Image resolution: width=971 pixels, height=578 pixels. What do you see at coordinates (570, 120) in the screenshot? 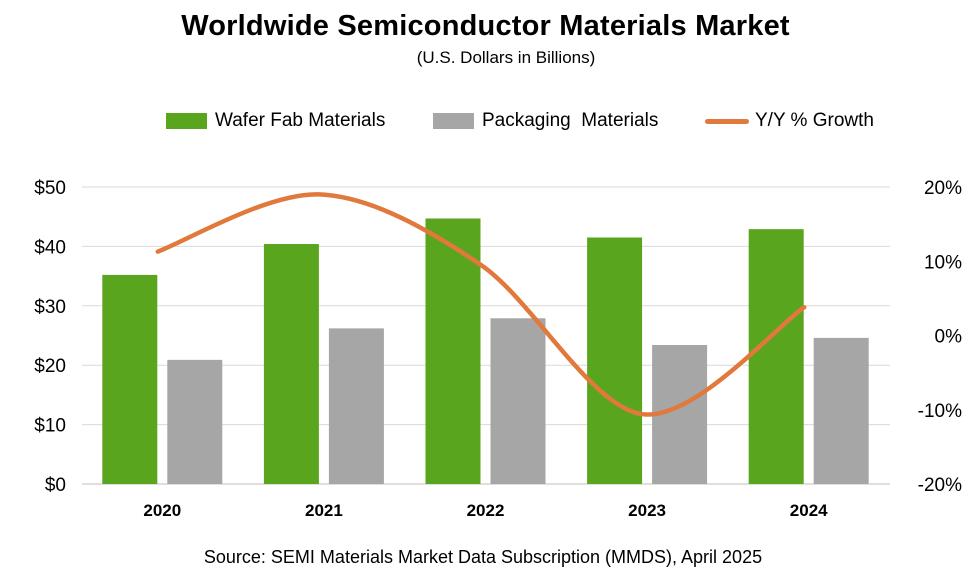
I see `legend-label-packaging: Packaging Materials` at bounding box center [570, 120].